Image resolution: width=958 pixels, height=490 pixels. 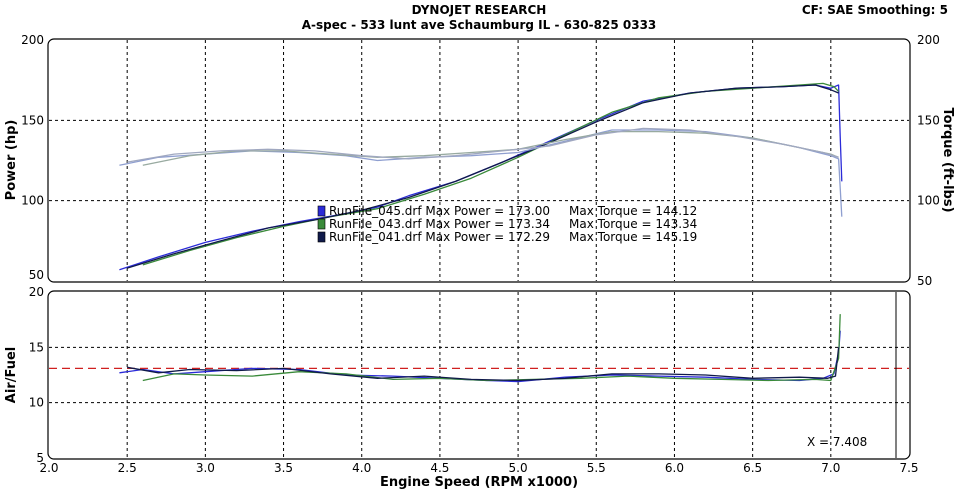 What do you see at coordinates (36, 347) in the screenshot?
I see `airfuel-tick-label: 15` at bounding box center [36, 347].